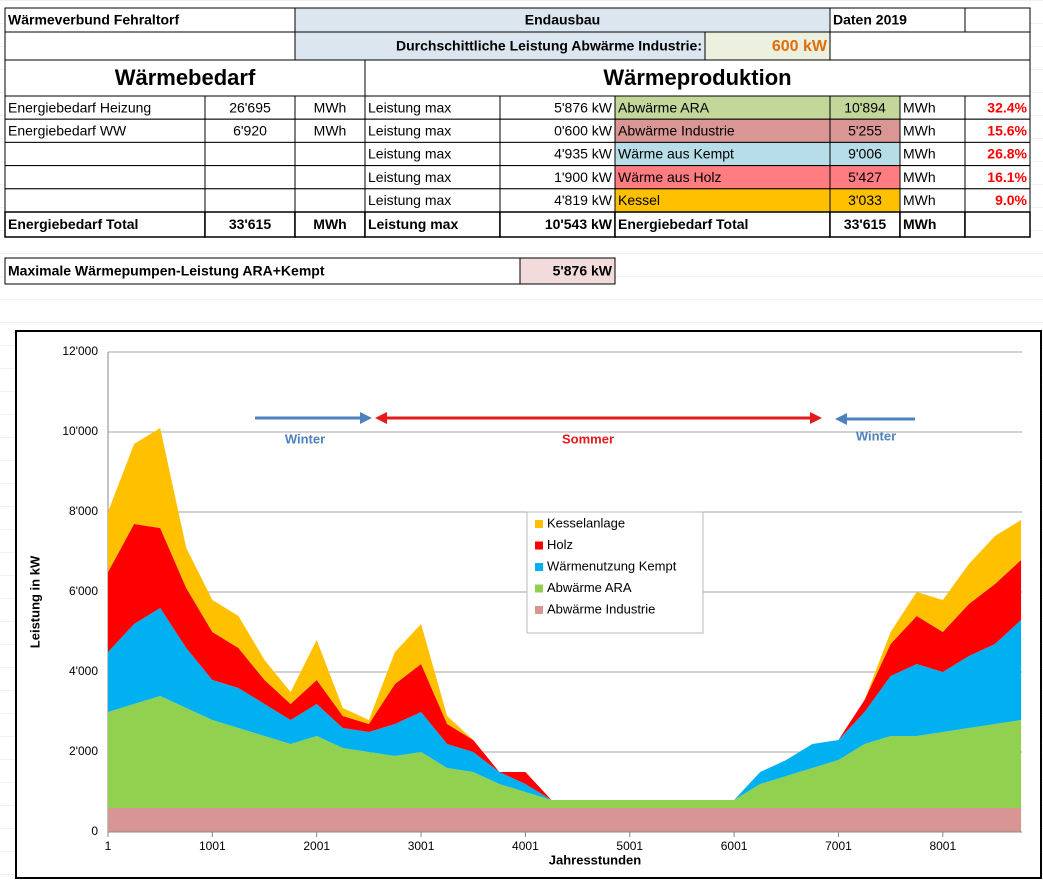 The image size is (1043, 884). Describe the element at coordinates (1007, 154) in the screenshot. I see `cell-text: 26.8%` at that location.